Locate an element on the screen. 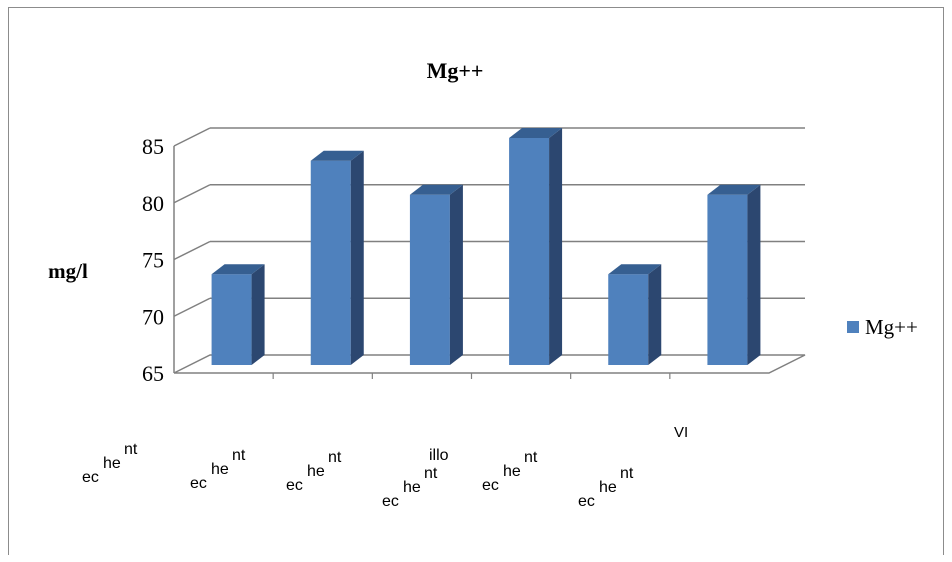  y-tick-label: 80 is located at coordinates (153, 203).